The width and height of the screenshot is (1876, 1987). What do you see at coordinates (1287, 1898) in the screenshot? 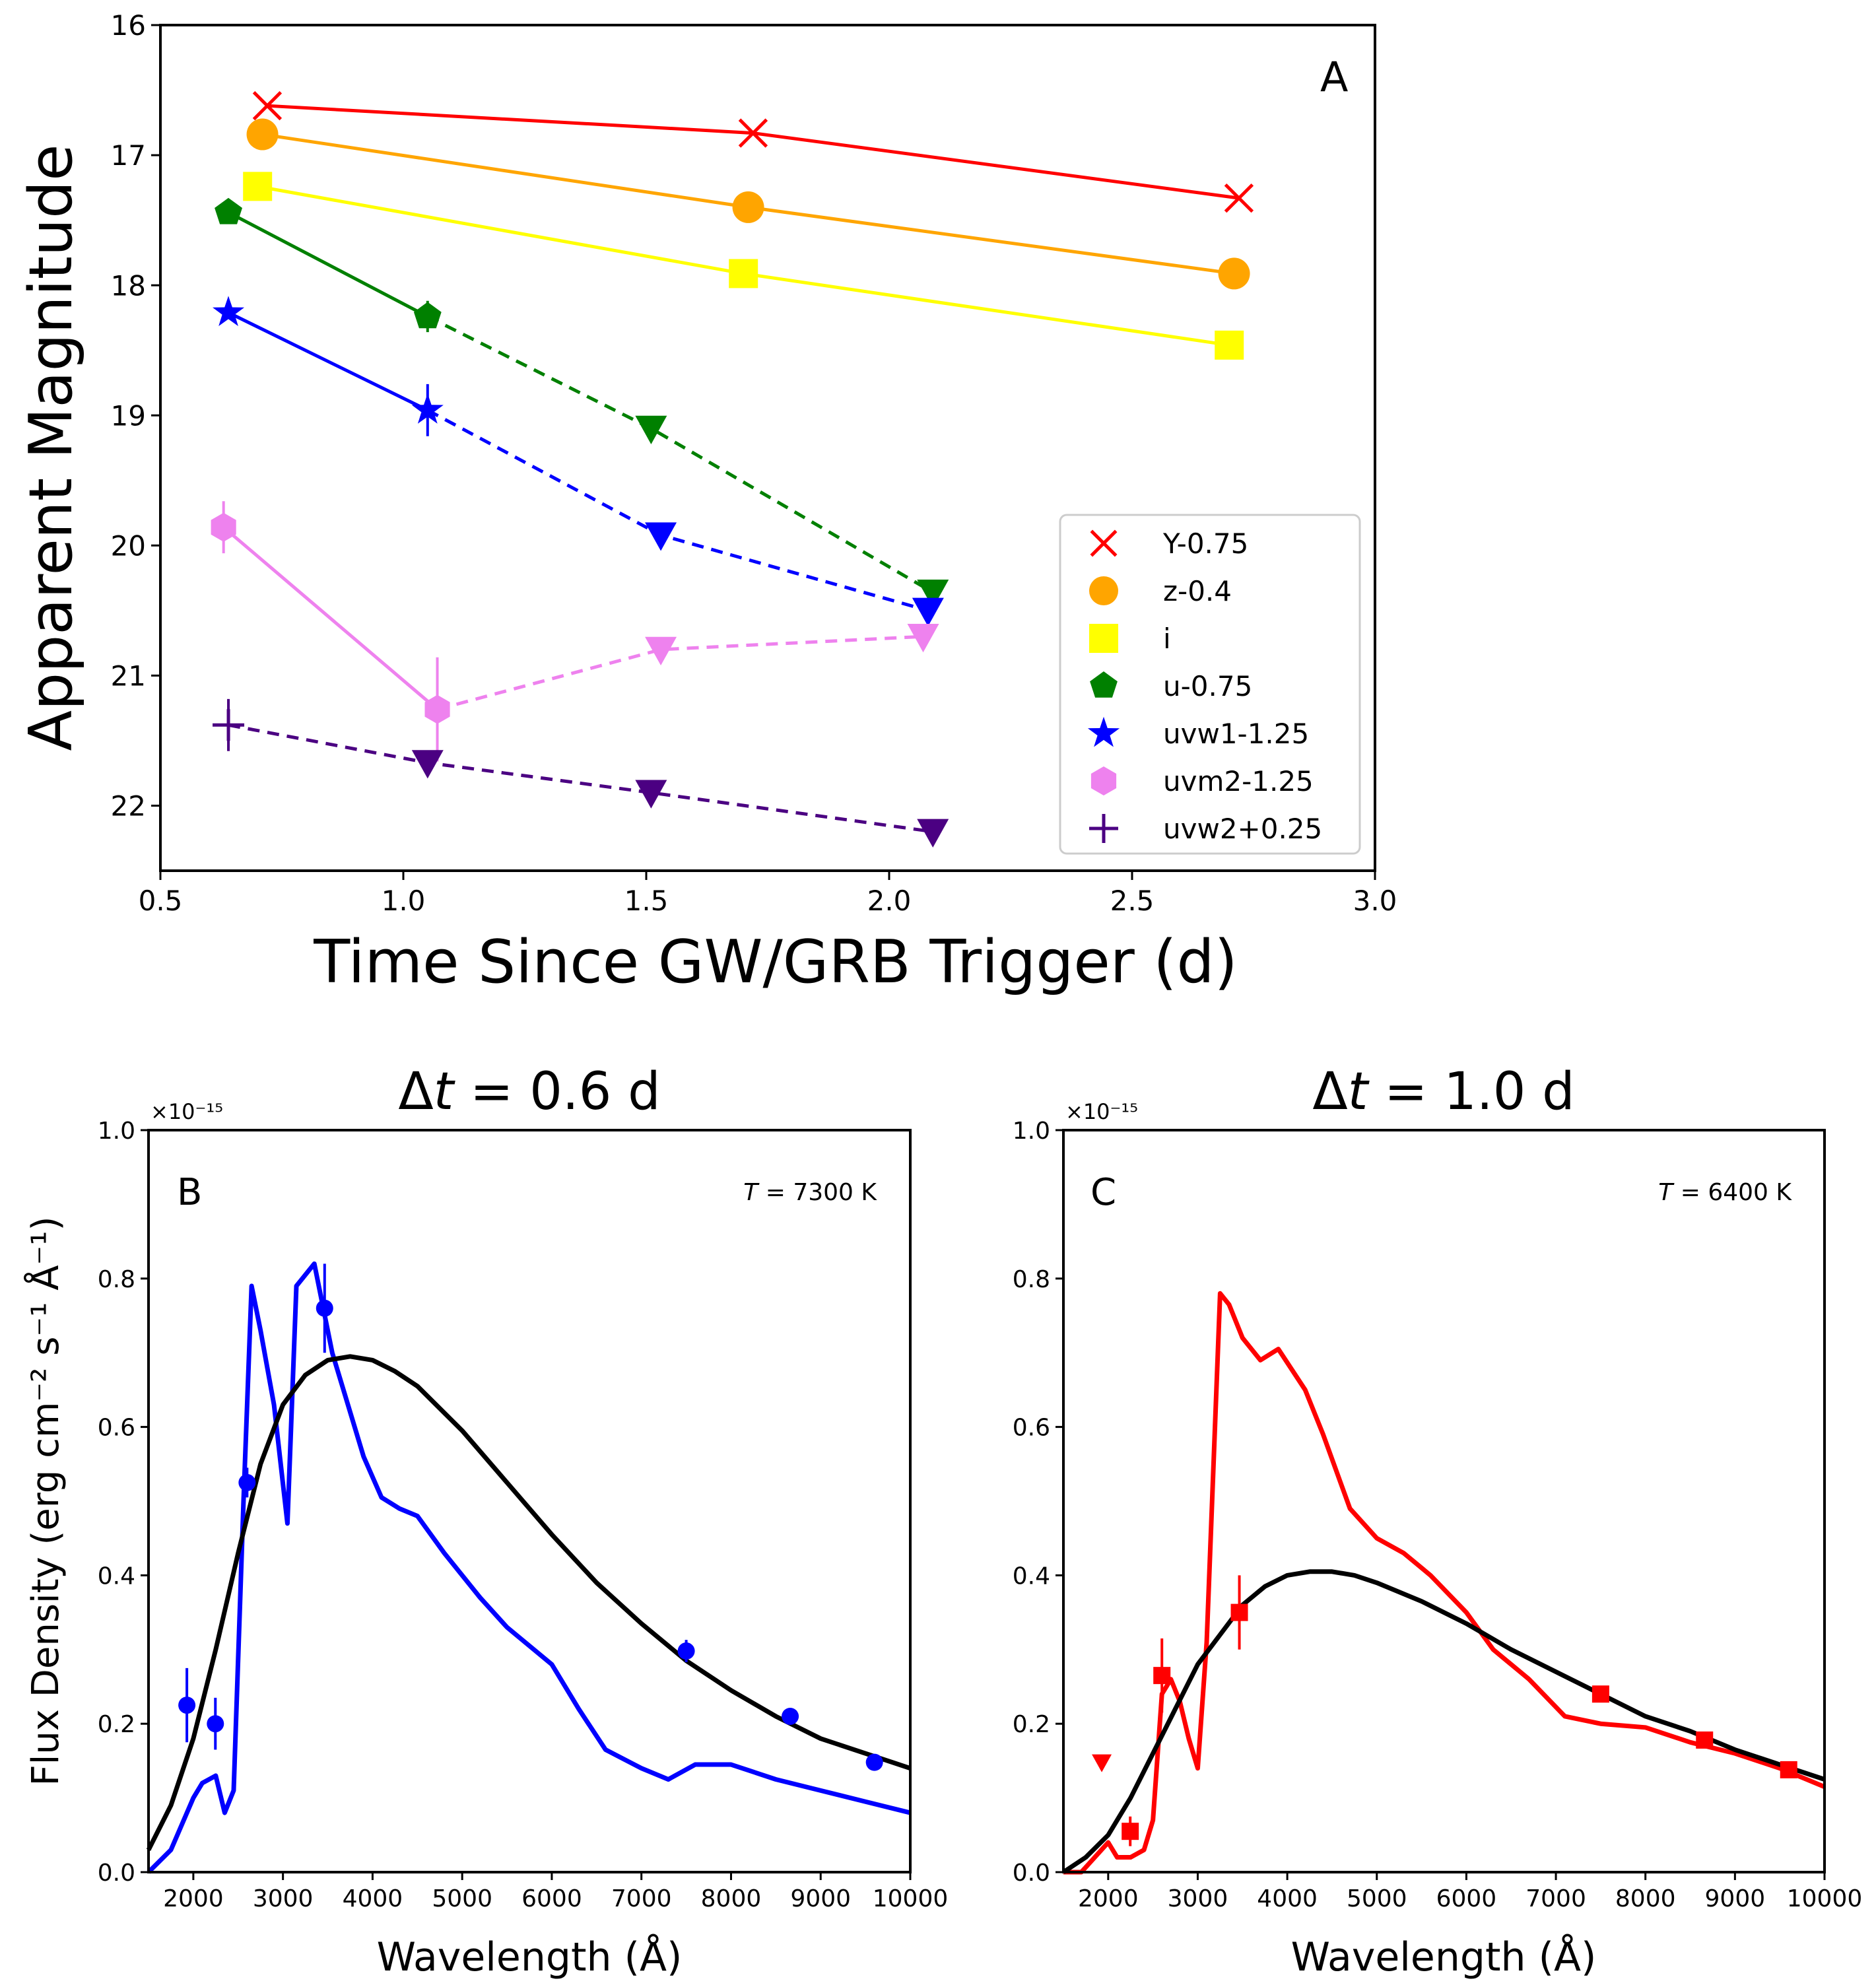
I see `panel-c-xtick-label: 4000` at bounding box center [1287, 1898].